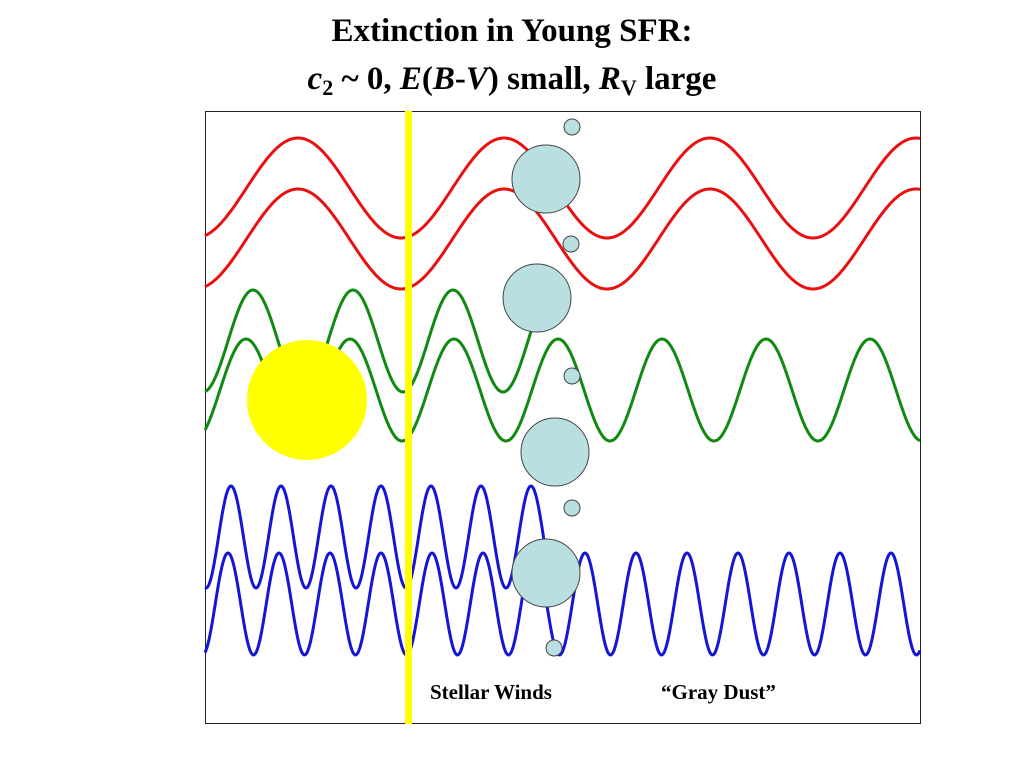 This screenshot has height=768, width=1024. Describe the element at coordinates (315, 79) in the screenshot. I see `subtitle-c: c` at that location.